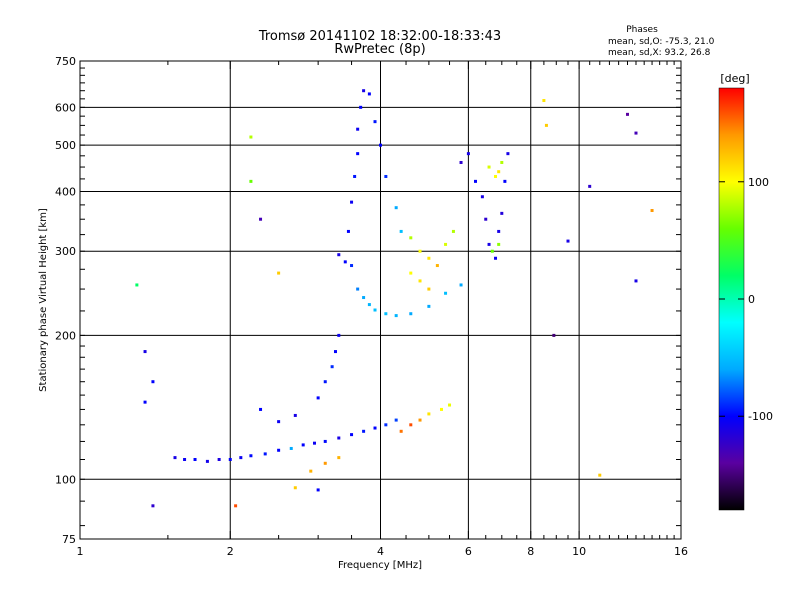 The image size is (800, 600). Describe the element at coordinates (530, 551) in the screenshot. I see `x-tick-label: 8` at that location.